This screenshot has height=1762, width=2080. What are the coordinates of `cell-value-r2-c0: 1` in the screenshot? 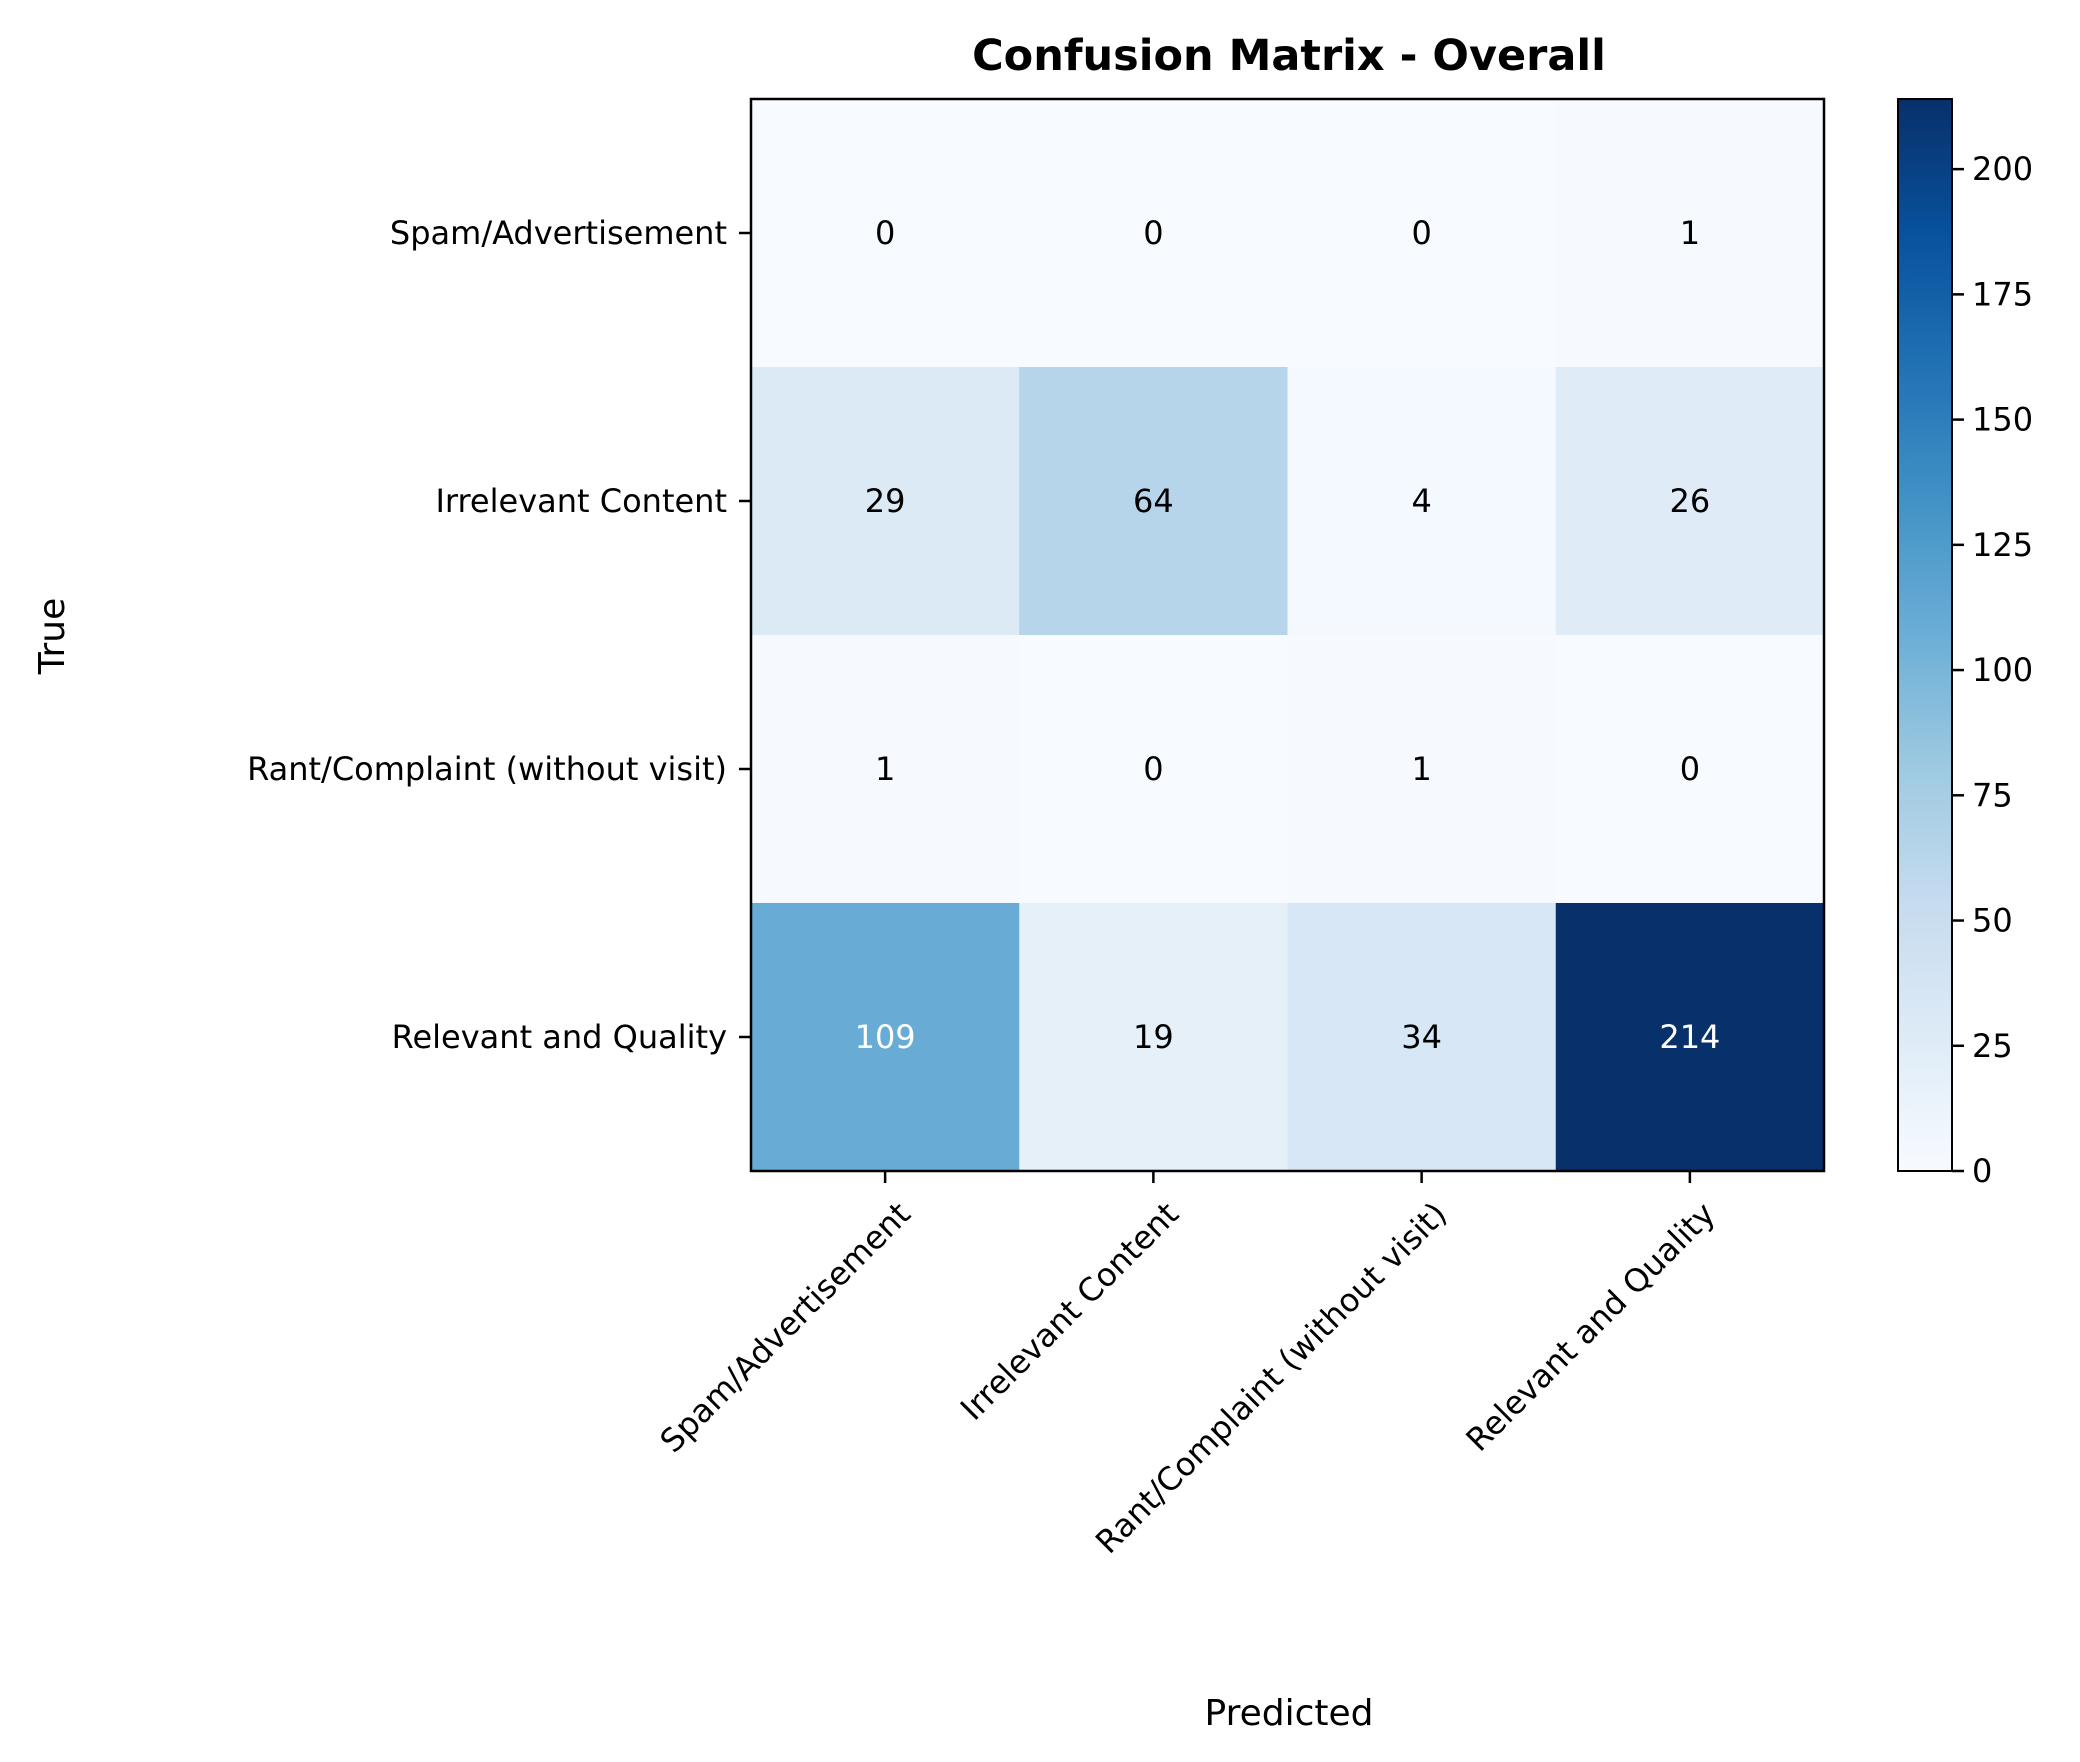 It's located at (885, 769).